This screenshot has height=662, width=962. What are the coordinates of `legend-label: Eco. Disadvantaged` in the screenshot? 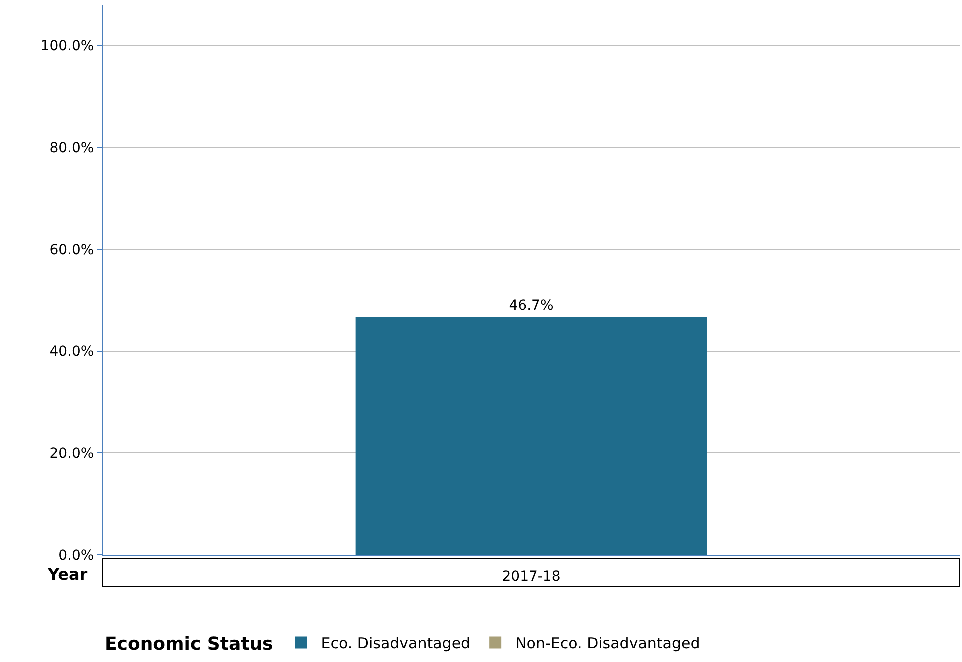 It's located at (396, 643).